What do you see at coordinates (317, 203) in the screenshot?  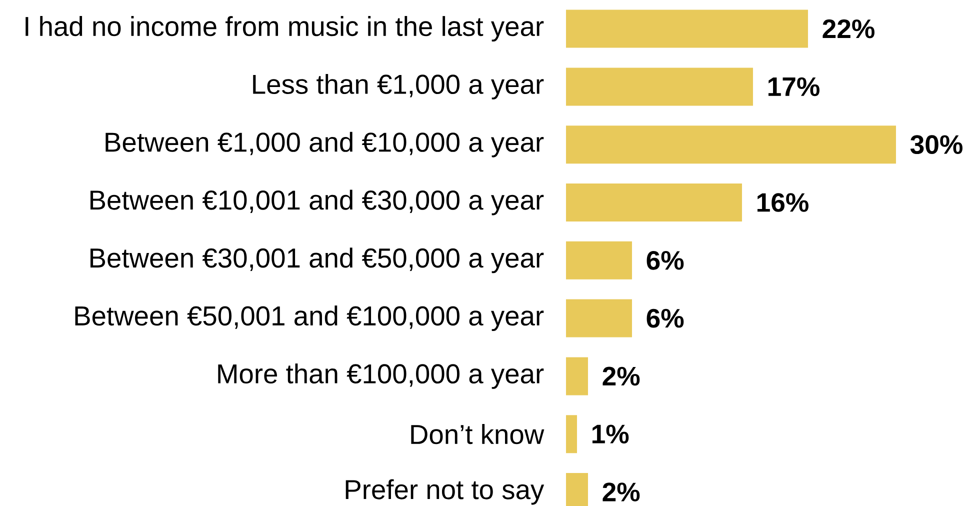 I see `y-tick-label: Between €10,001 and €30,000 a year` at bounding box center [317, 203].